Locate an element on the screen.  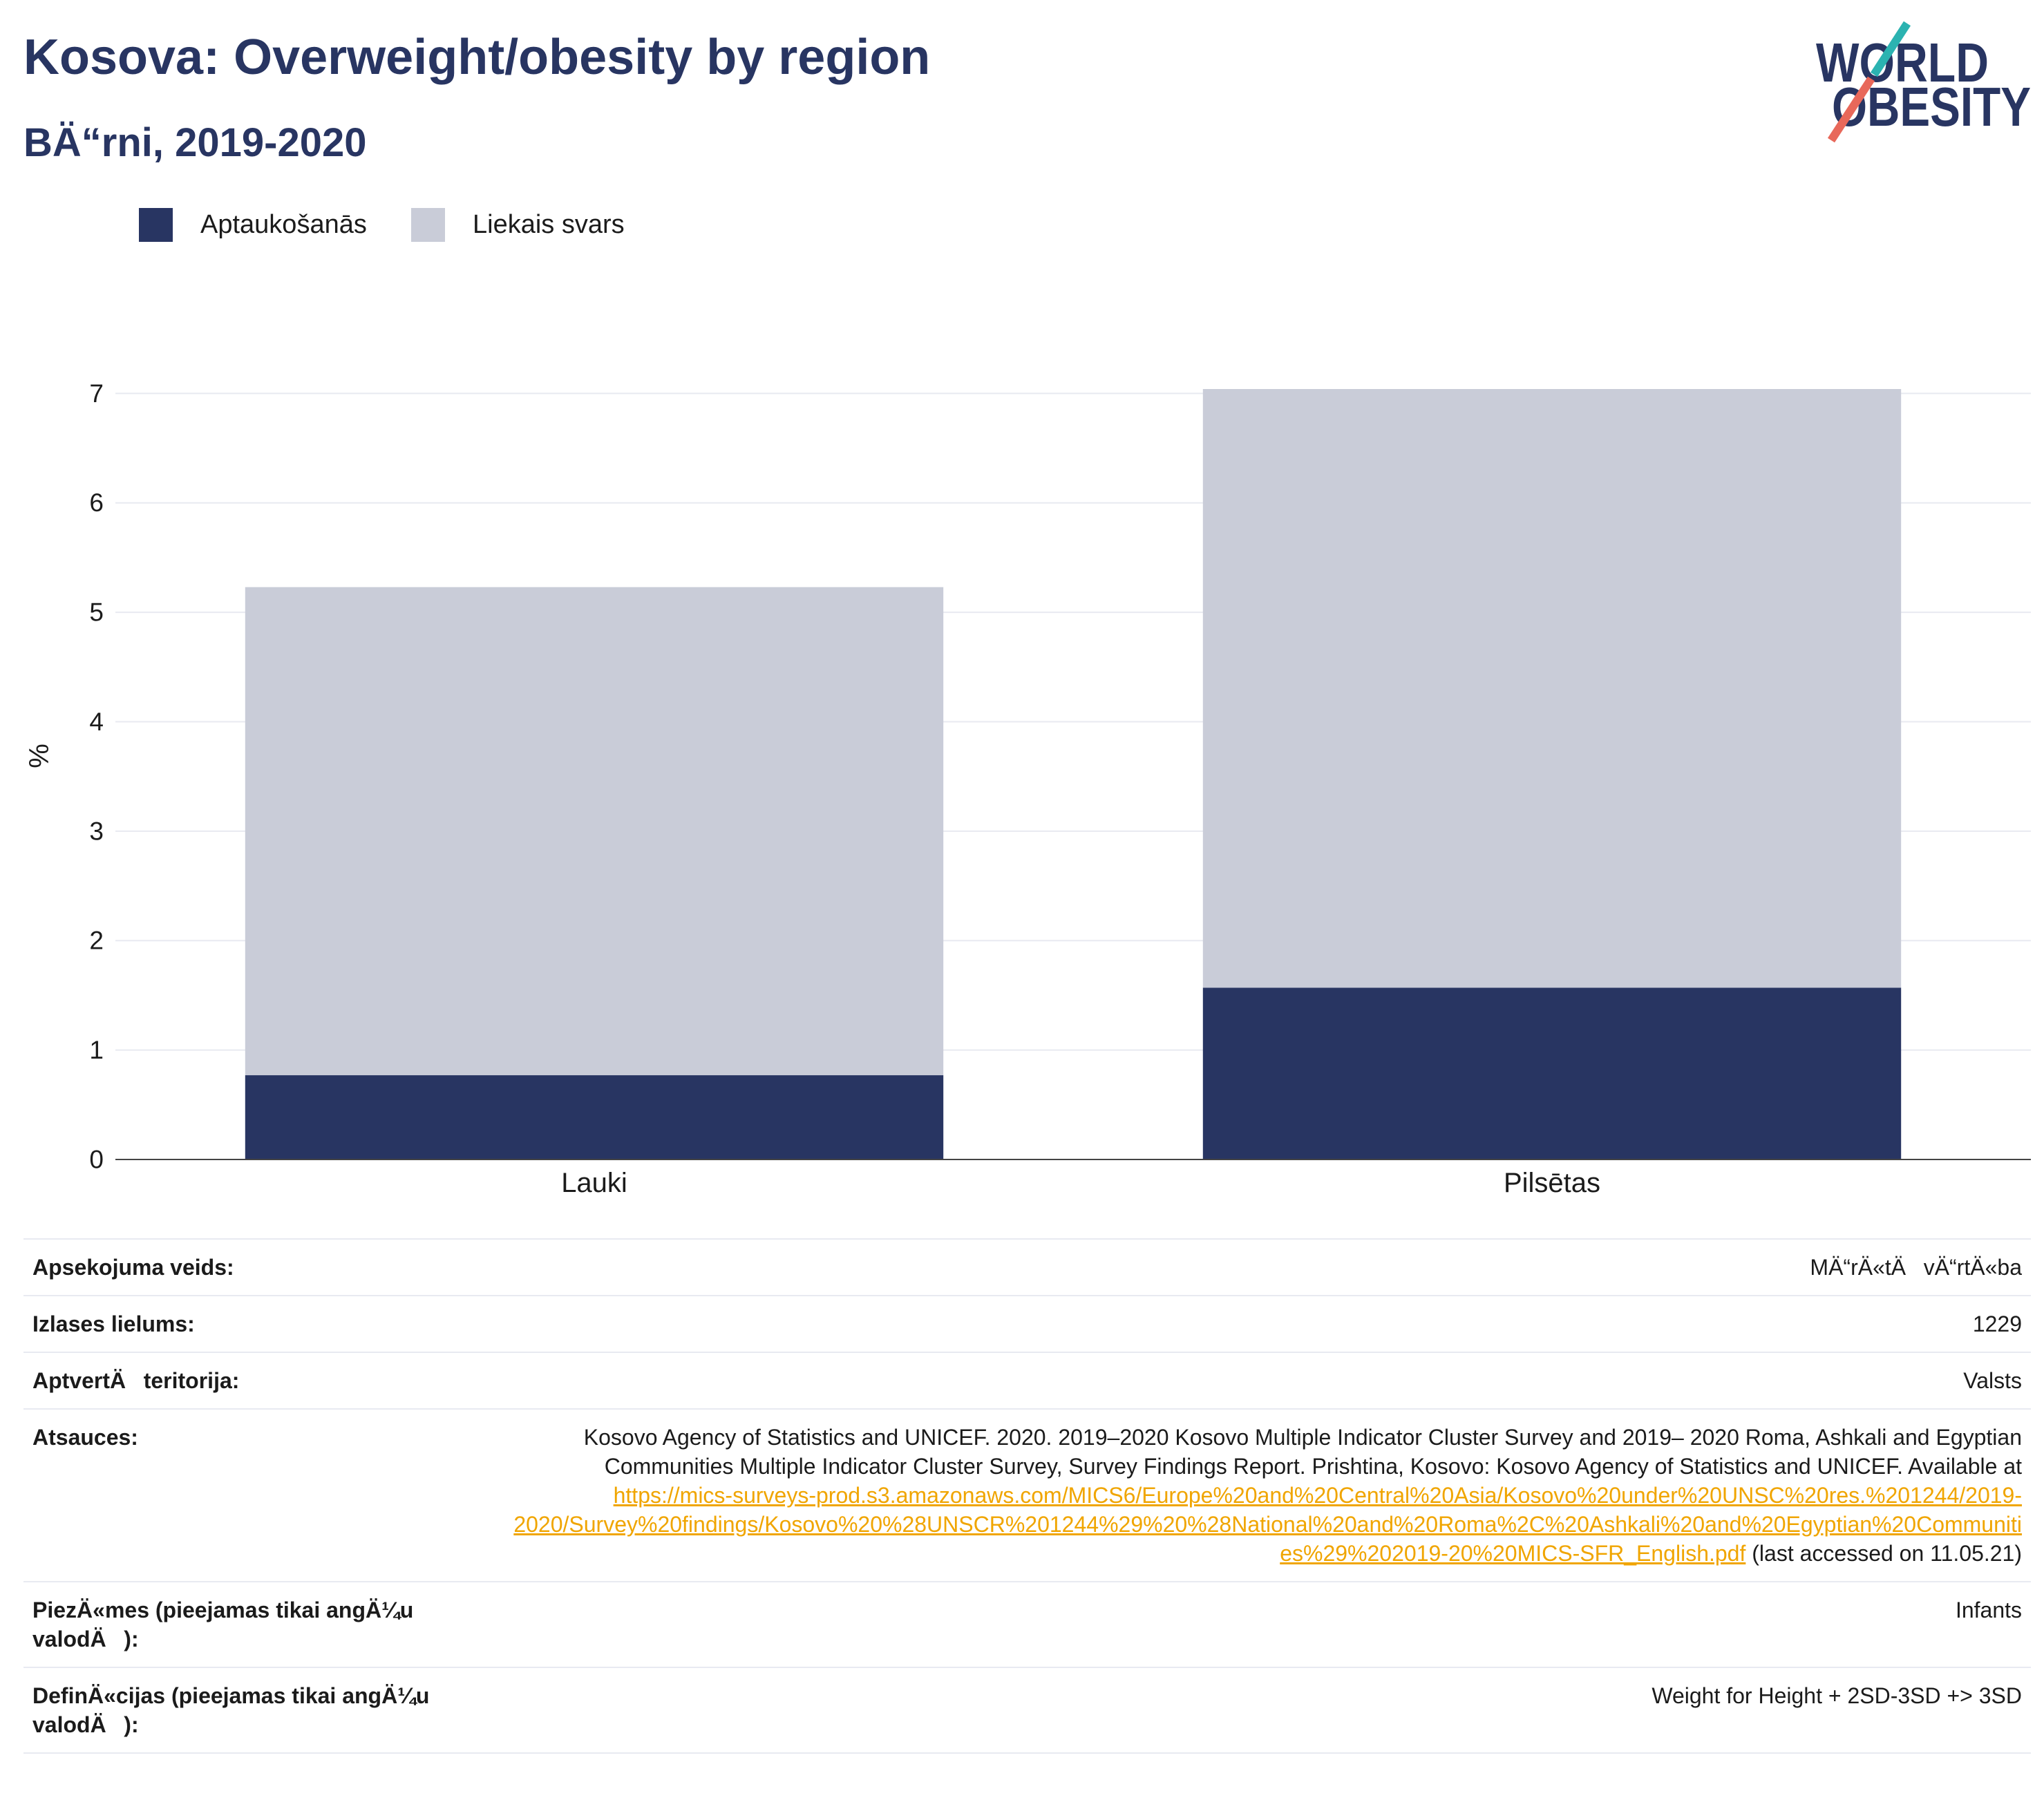
logo-text-world: WORLD is located at coordinates (1902, 62).